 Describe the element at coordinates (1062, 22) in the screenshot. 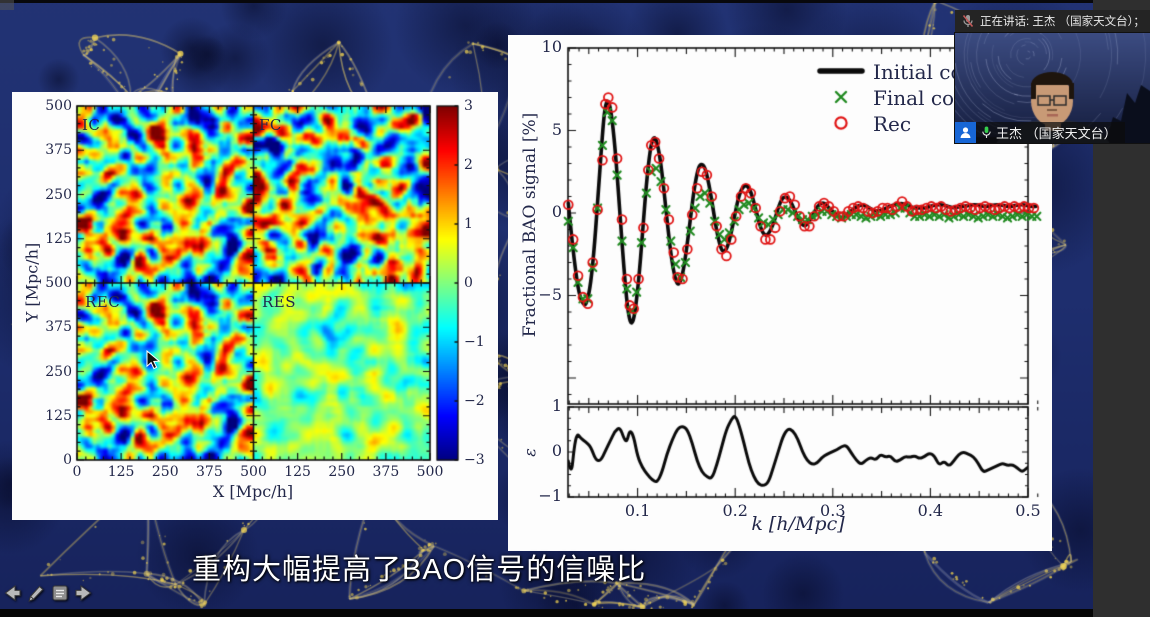

I see `speaking-notification-text: 正在讲话: 王杰 （国家天文台）；` at that location.